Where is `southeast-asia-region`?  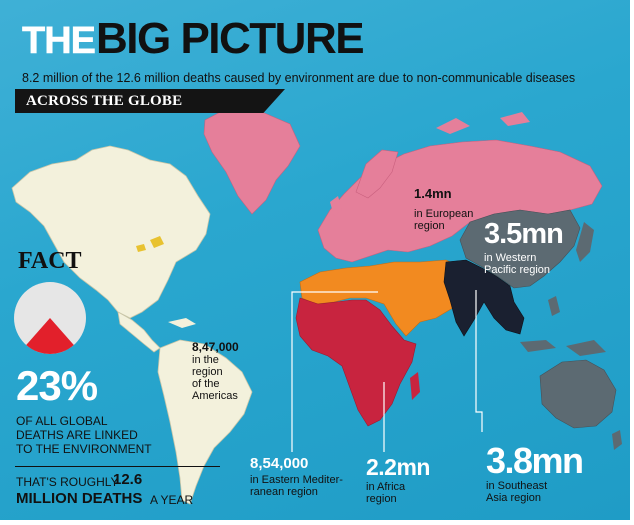
southeast-asia-region is located at coordinates (484, 298).